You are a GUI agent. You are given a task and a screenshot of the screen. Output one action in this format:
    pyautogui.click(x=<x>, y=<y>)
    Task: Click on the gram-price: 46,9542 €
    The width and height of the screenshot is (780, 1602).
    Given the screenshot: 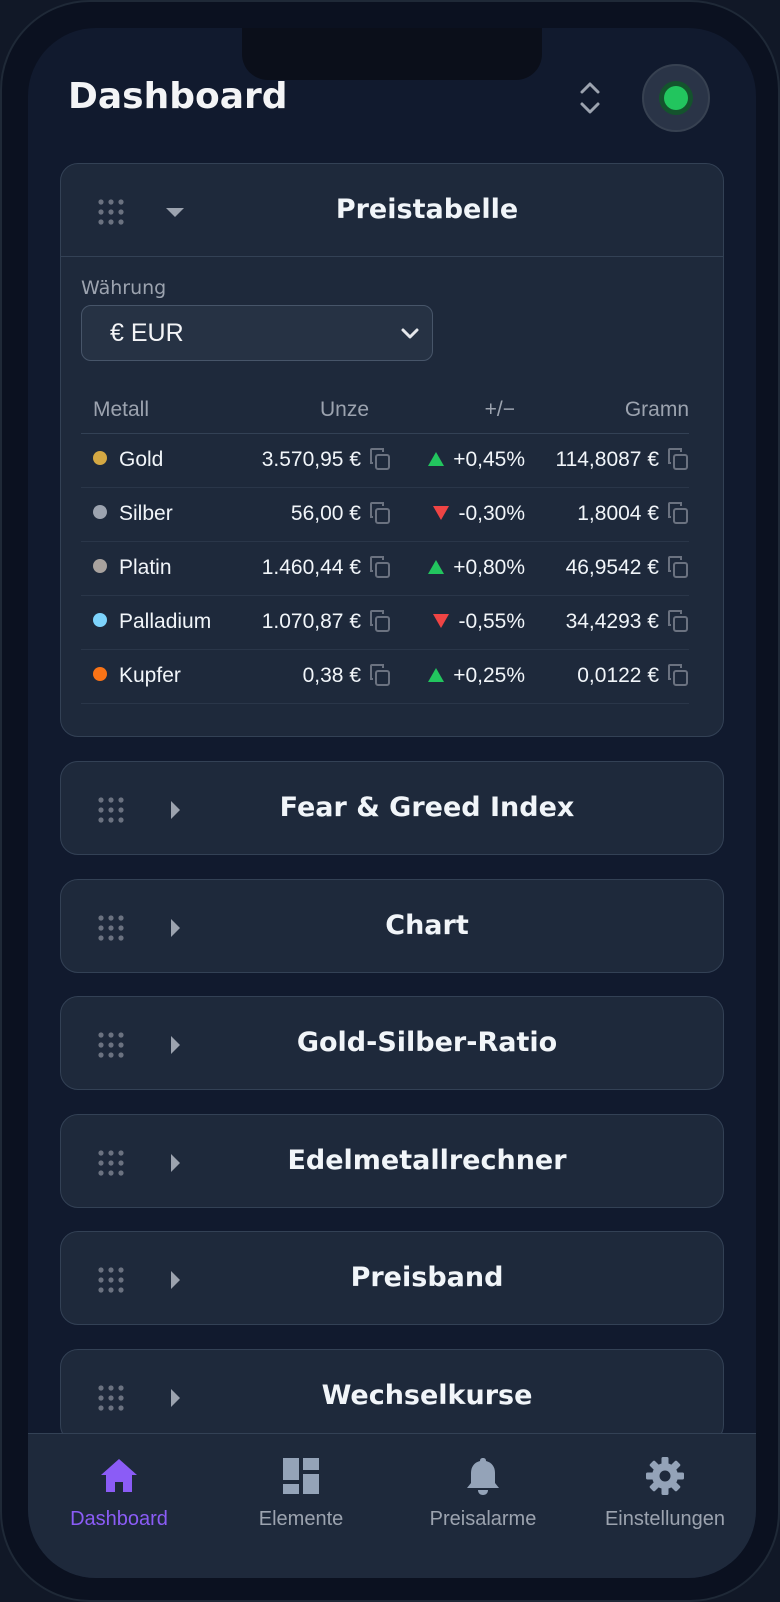 What is the action you would take?
    pyautogui.click(x=612, y=567)
    